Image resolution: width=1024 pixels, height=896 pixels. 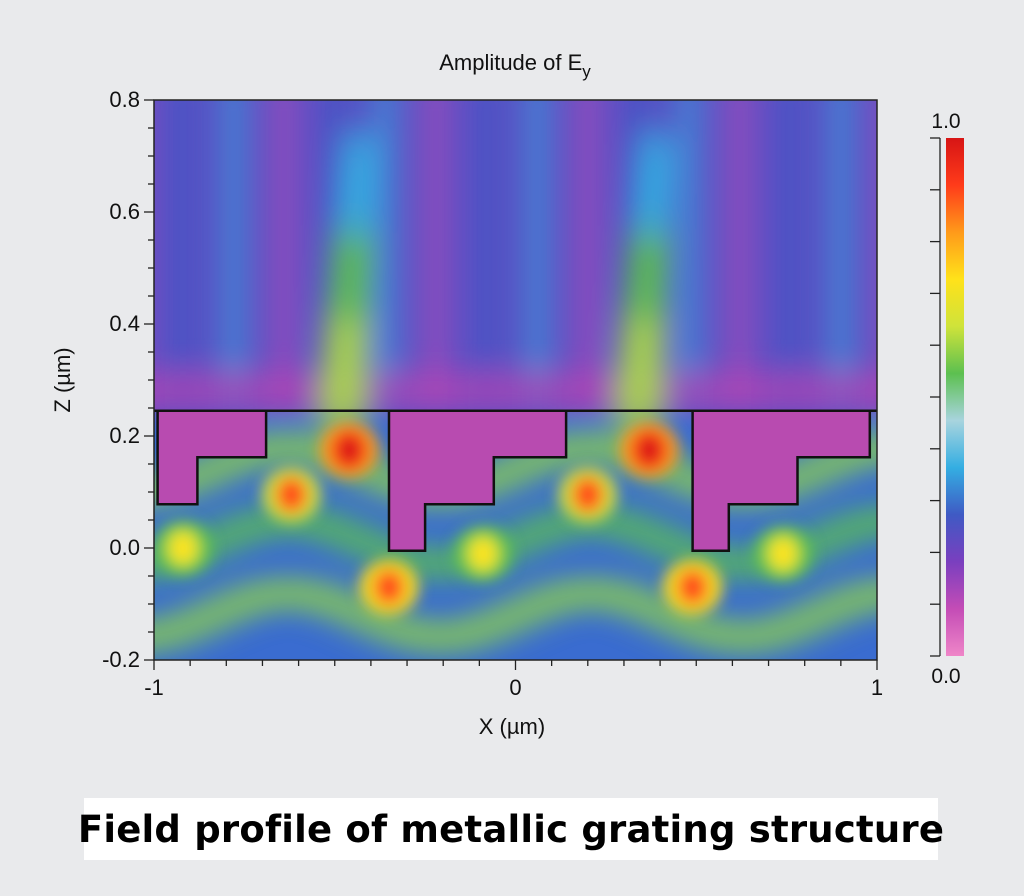 I want to click on x-tick-label: 0, so click(x=515, y=687).